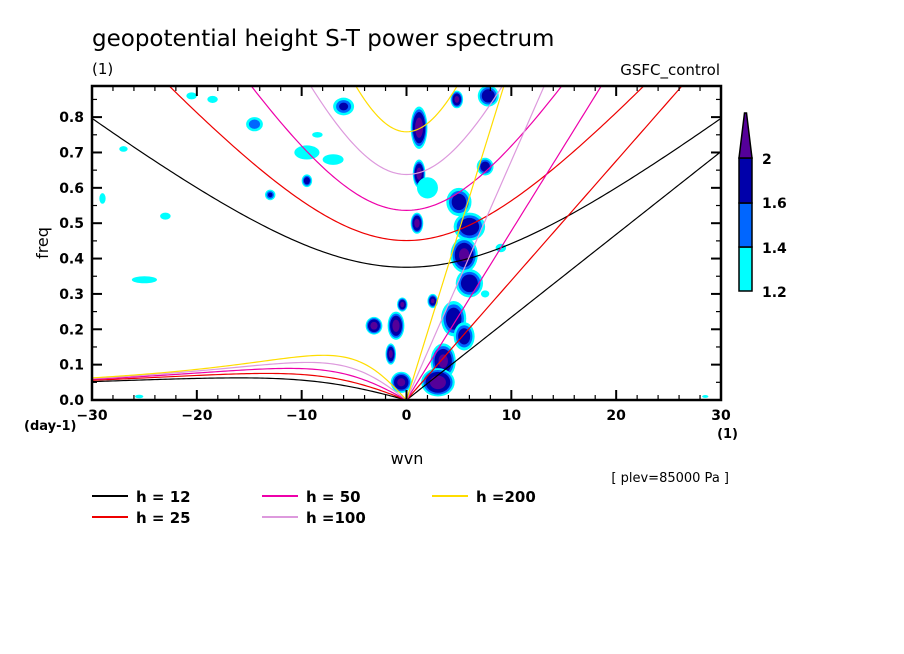 Image resolution: width=904 pixels, height=654 pixels. I want to click on er1-curve-h100, so click(249, 380).